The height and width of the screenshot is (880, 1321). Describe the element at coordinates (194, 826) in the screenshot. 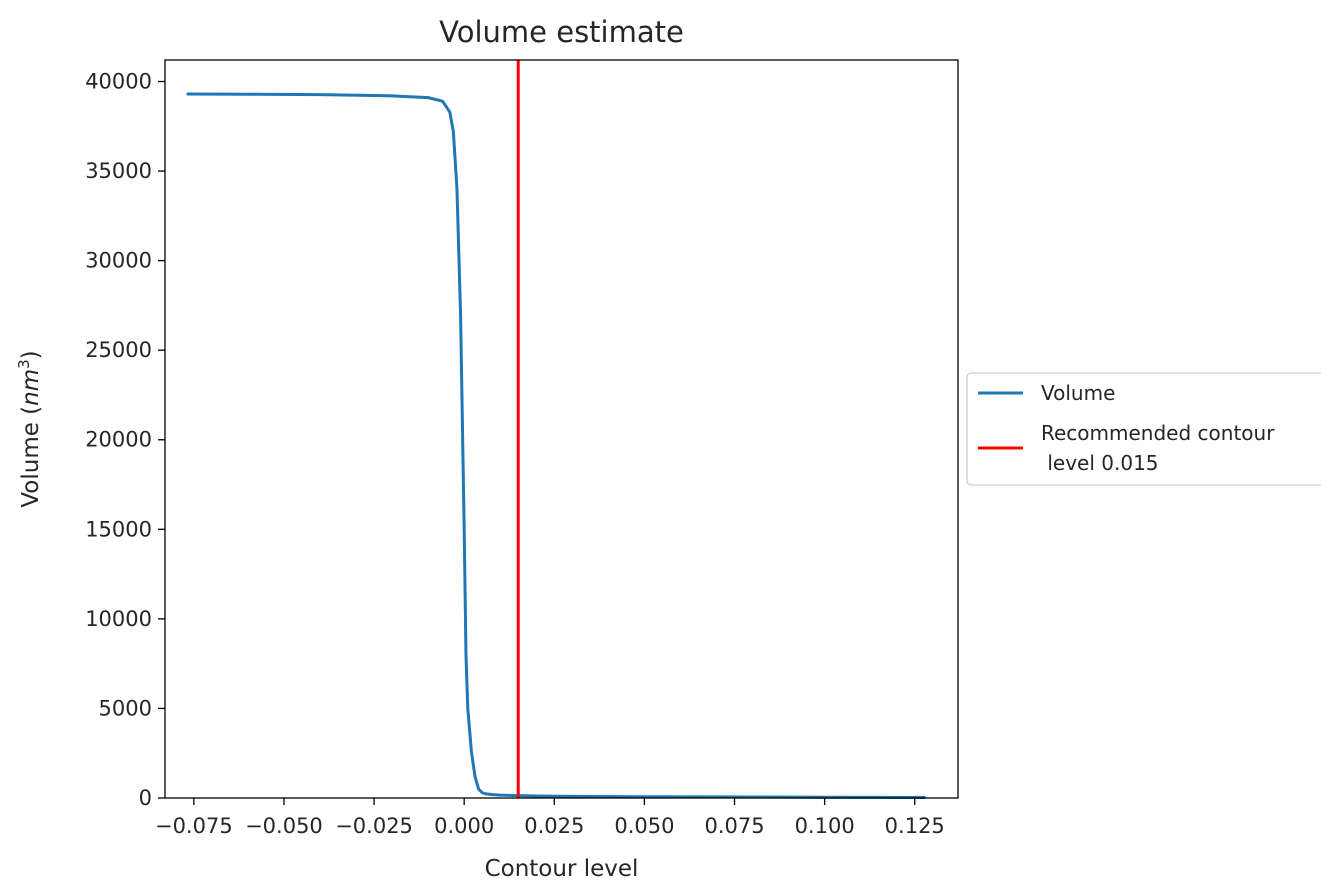

I see `x-tick-label: −0.075` at that location.